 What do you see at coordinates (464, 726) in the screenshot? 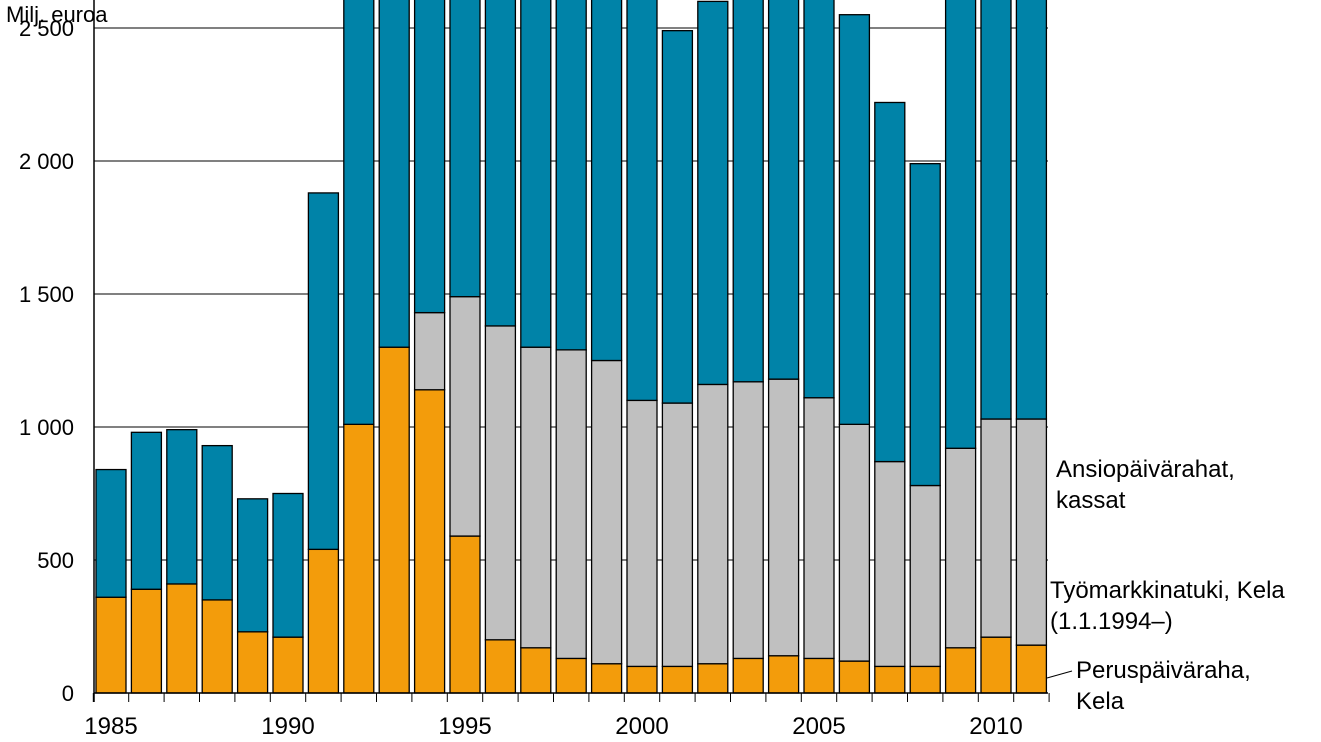
I see `x-tick-label: 1995` at bounding box center [464, 726].